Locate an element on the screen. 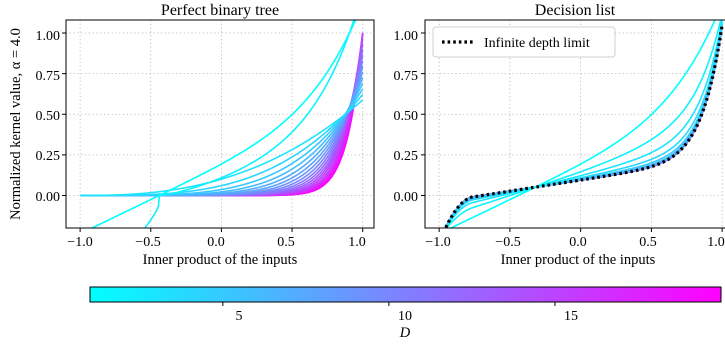 The height and width of the screenshot is (345, 725). legend: Infinite depth limit is located at coordinates (524, 42).